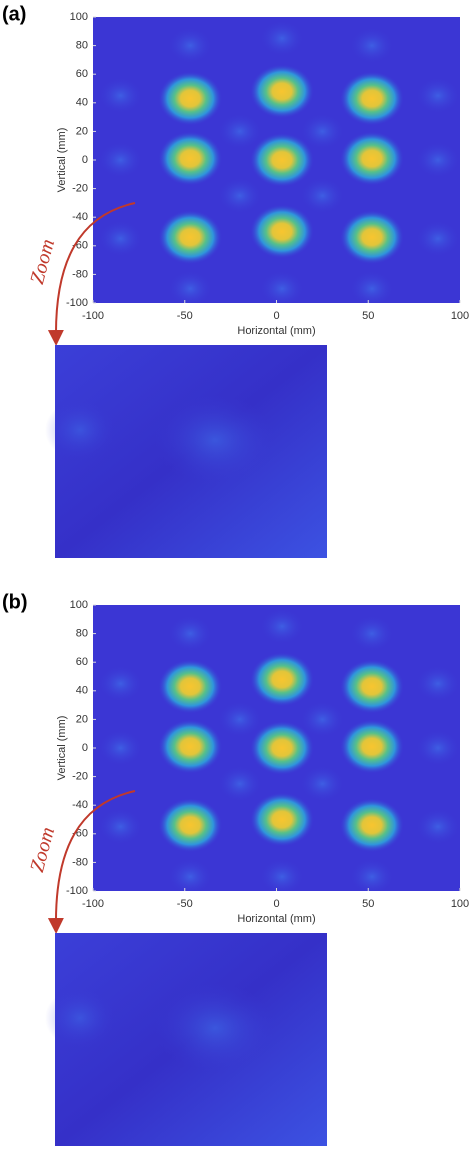 The height and width of the screenshot is (1153, 474). Describe the element at coordinates (15, 602) in the screenshot. I see `panel-label: (b)` at that location.